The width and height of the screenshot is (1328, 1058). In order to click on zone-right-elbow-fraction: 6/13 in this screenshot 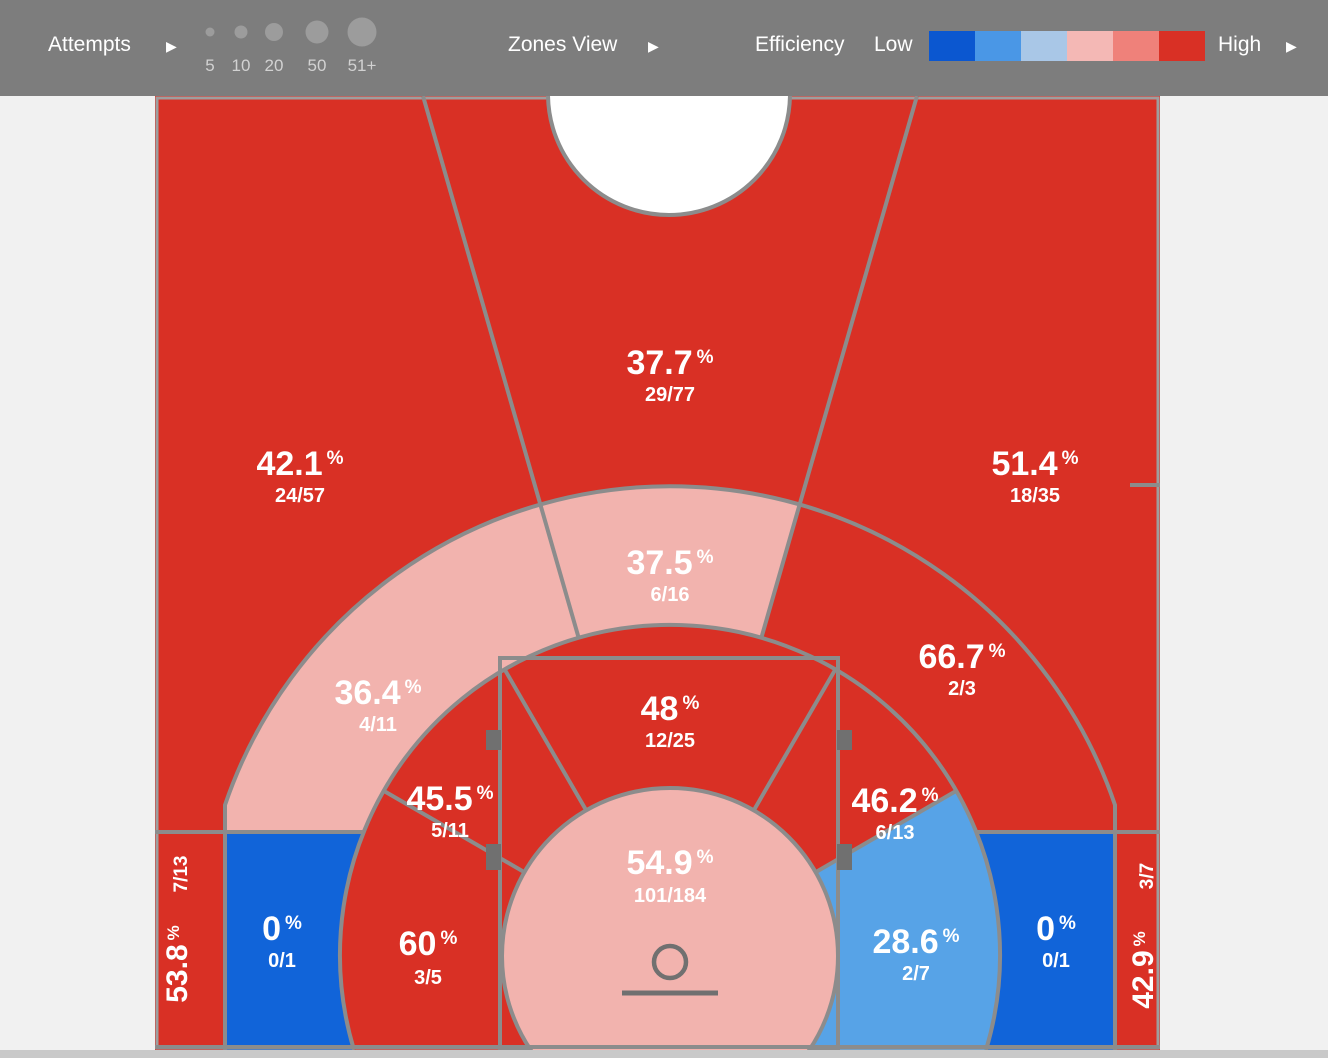, I will do `click(895, 833)`.